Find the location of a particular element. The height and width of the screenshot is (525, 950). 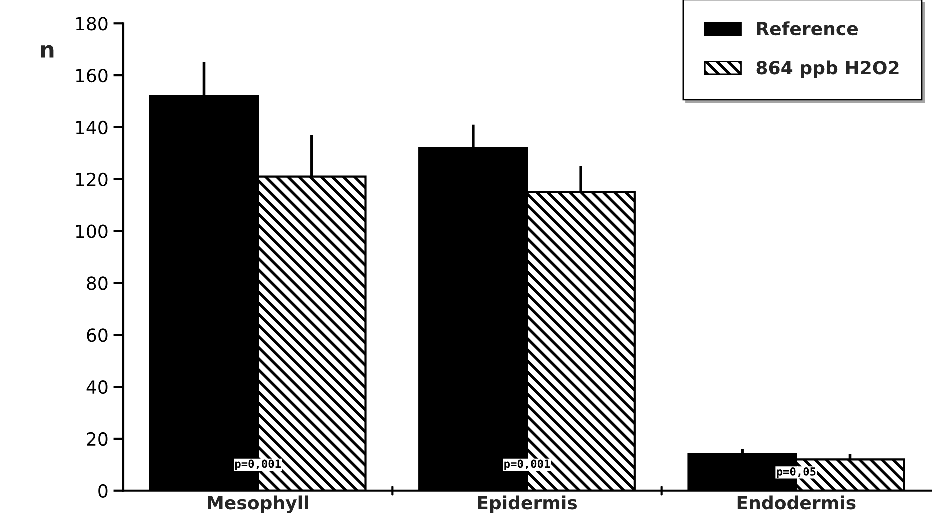

y-tick-label: 20 is located at coordinates (97, 439).